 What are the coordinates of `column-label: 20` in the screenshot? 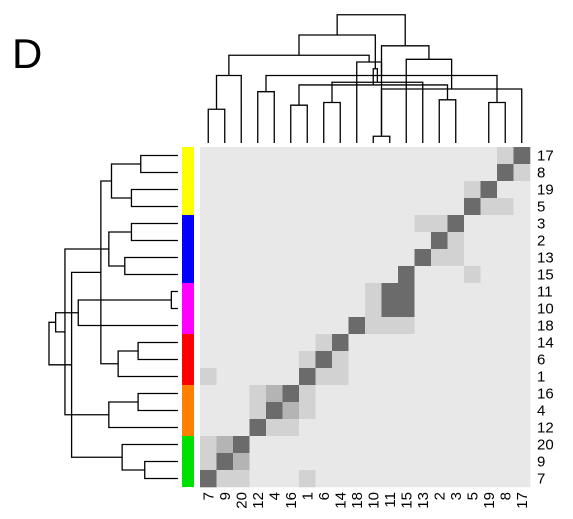 It's located at (241, 500).